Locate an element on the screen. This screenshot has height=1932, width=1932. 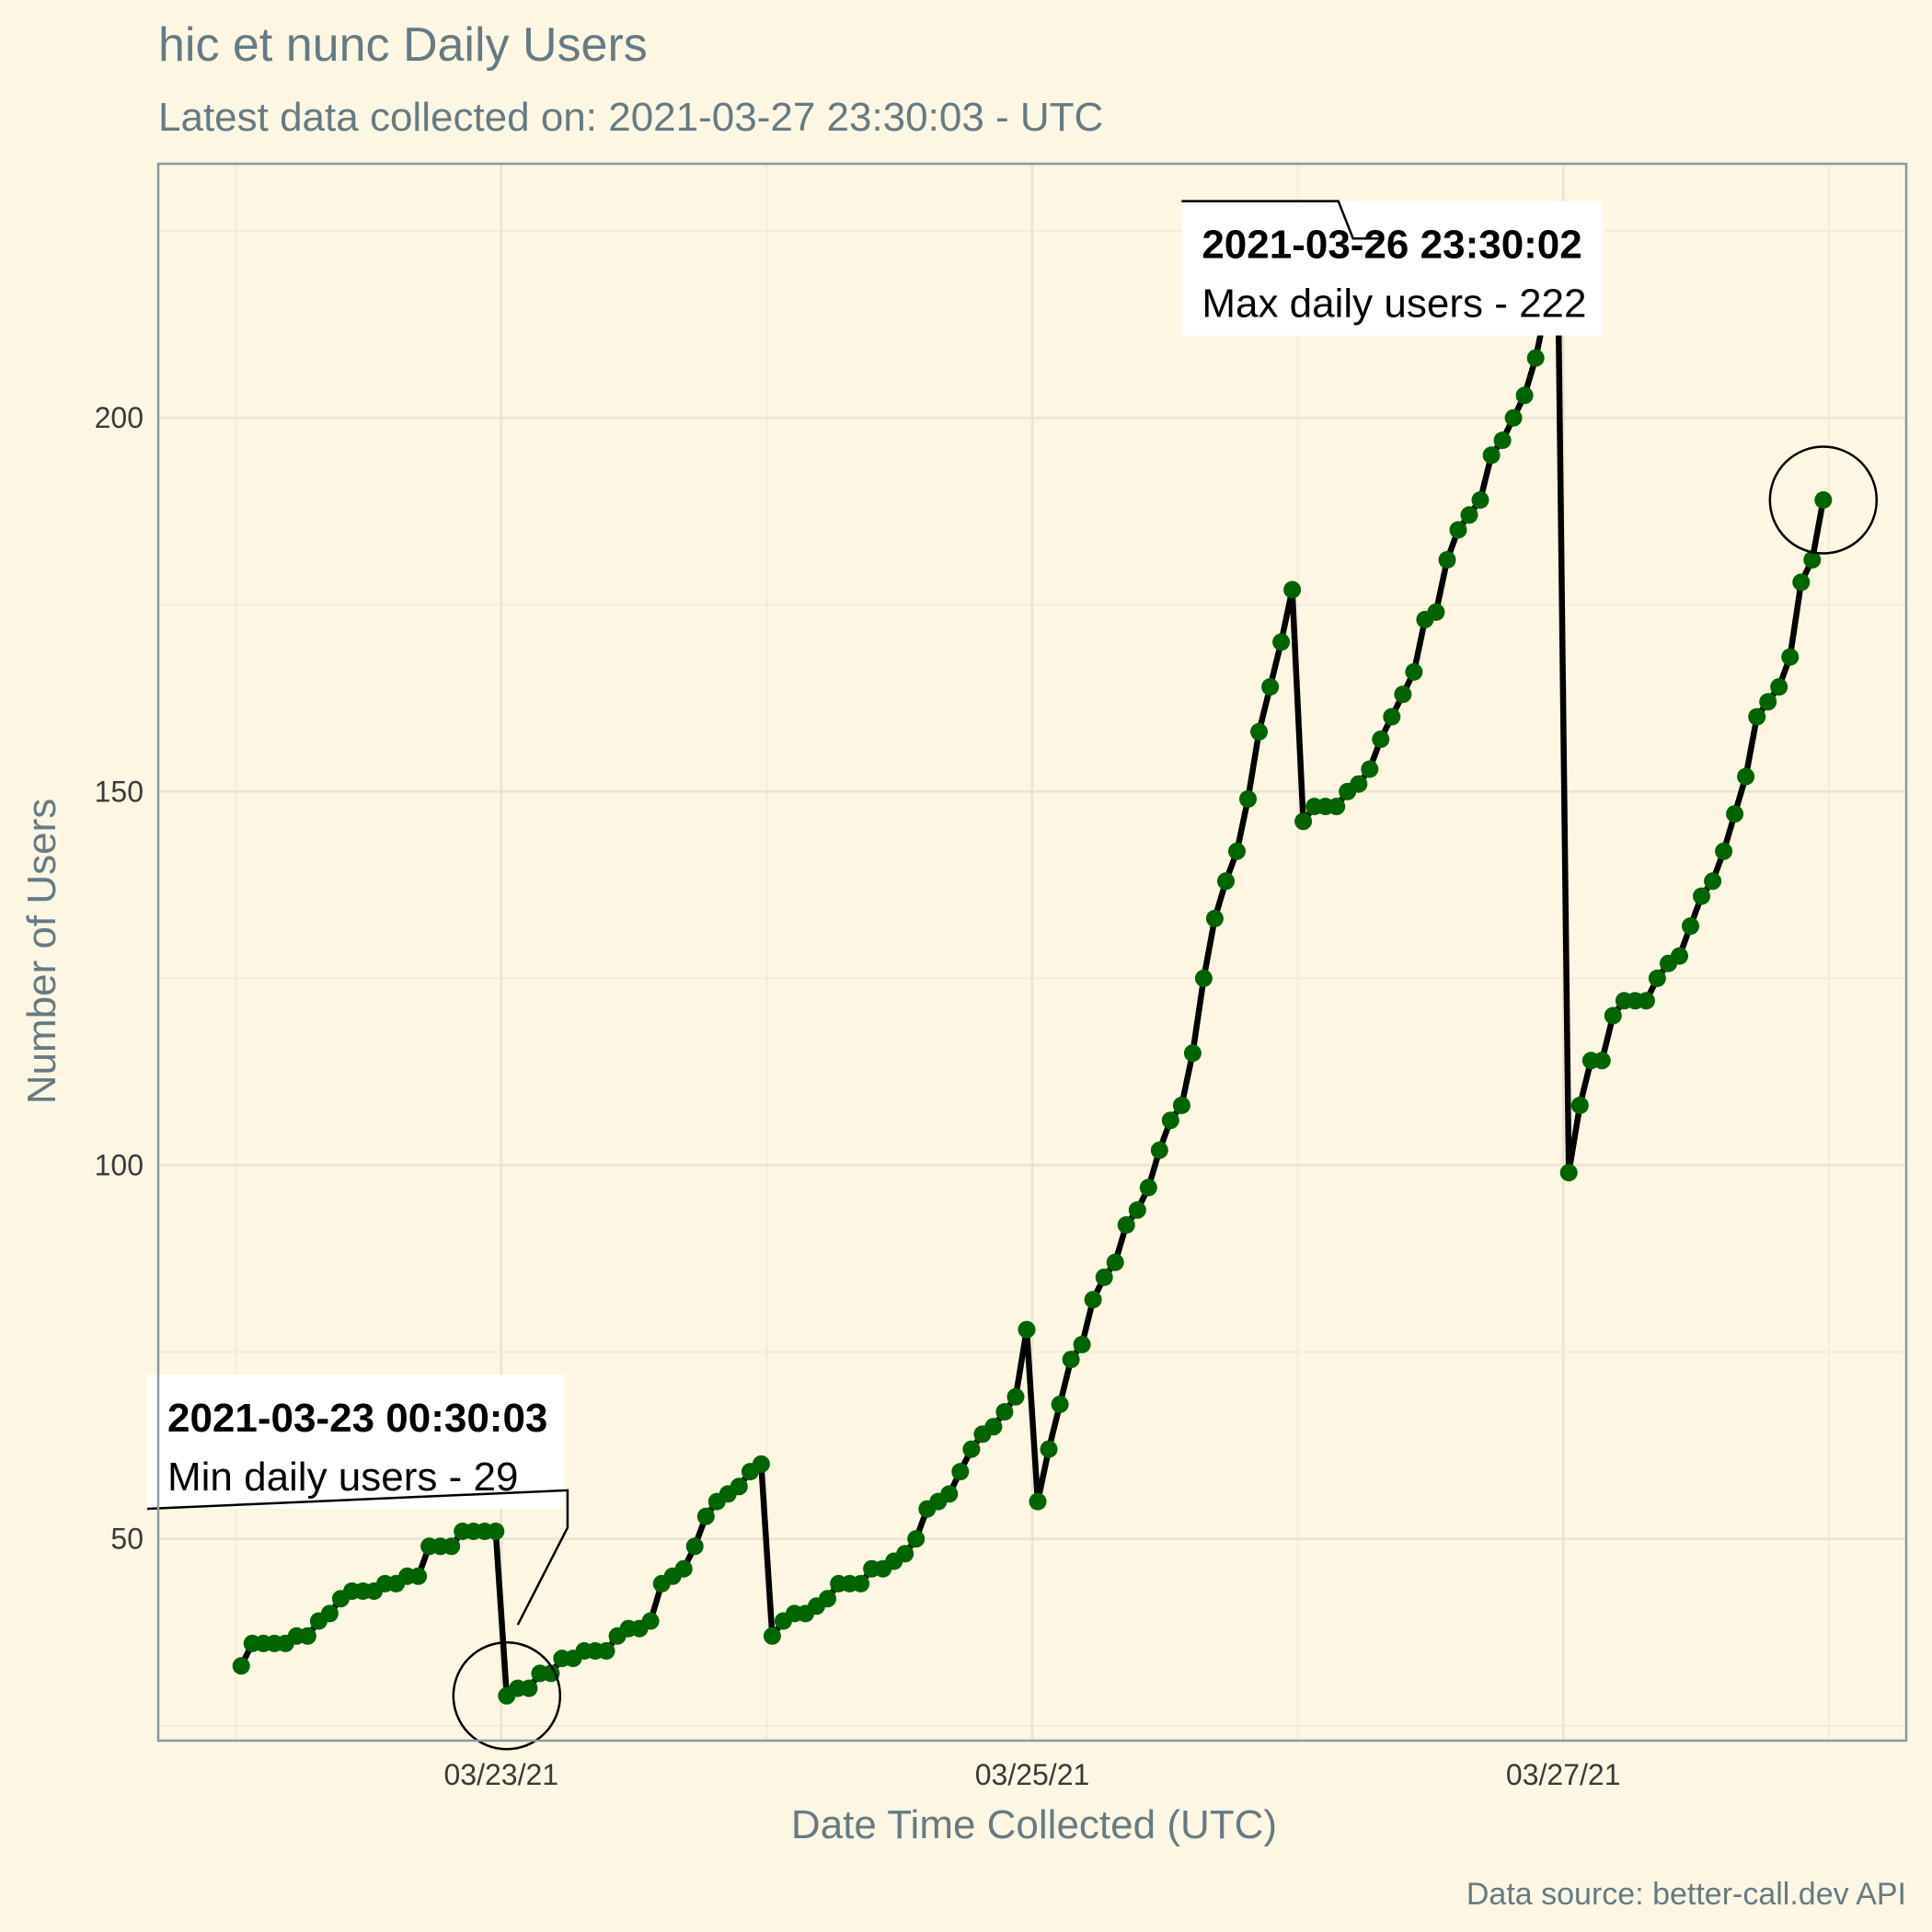
x-tick-labels: 03/23/21 03/25/21 03/27/21 is located at coordinates (1032, 1774).